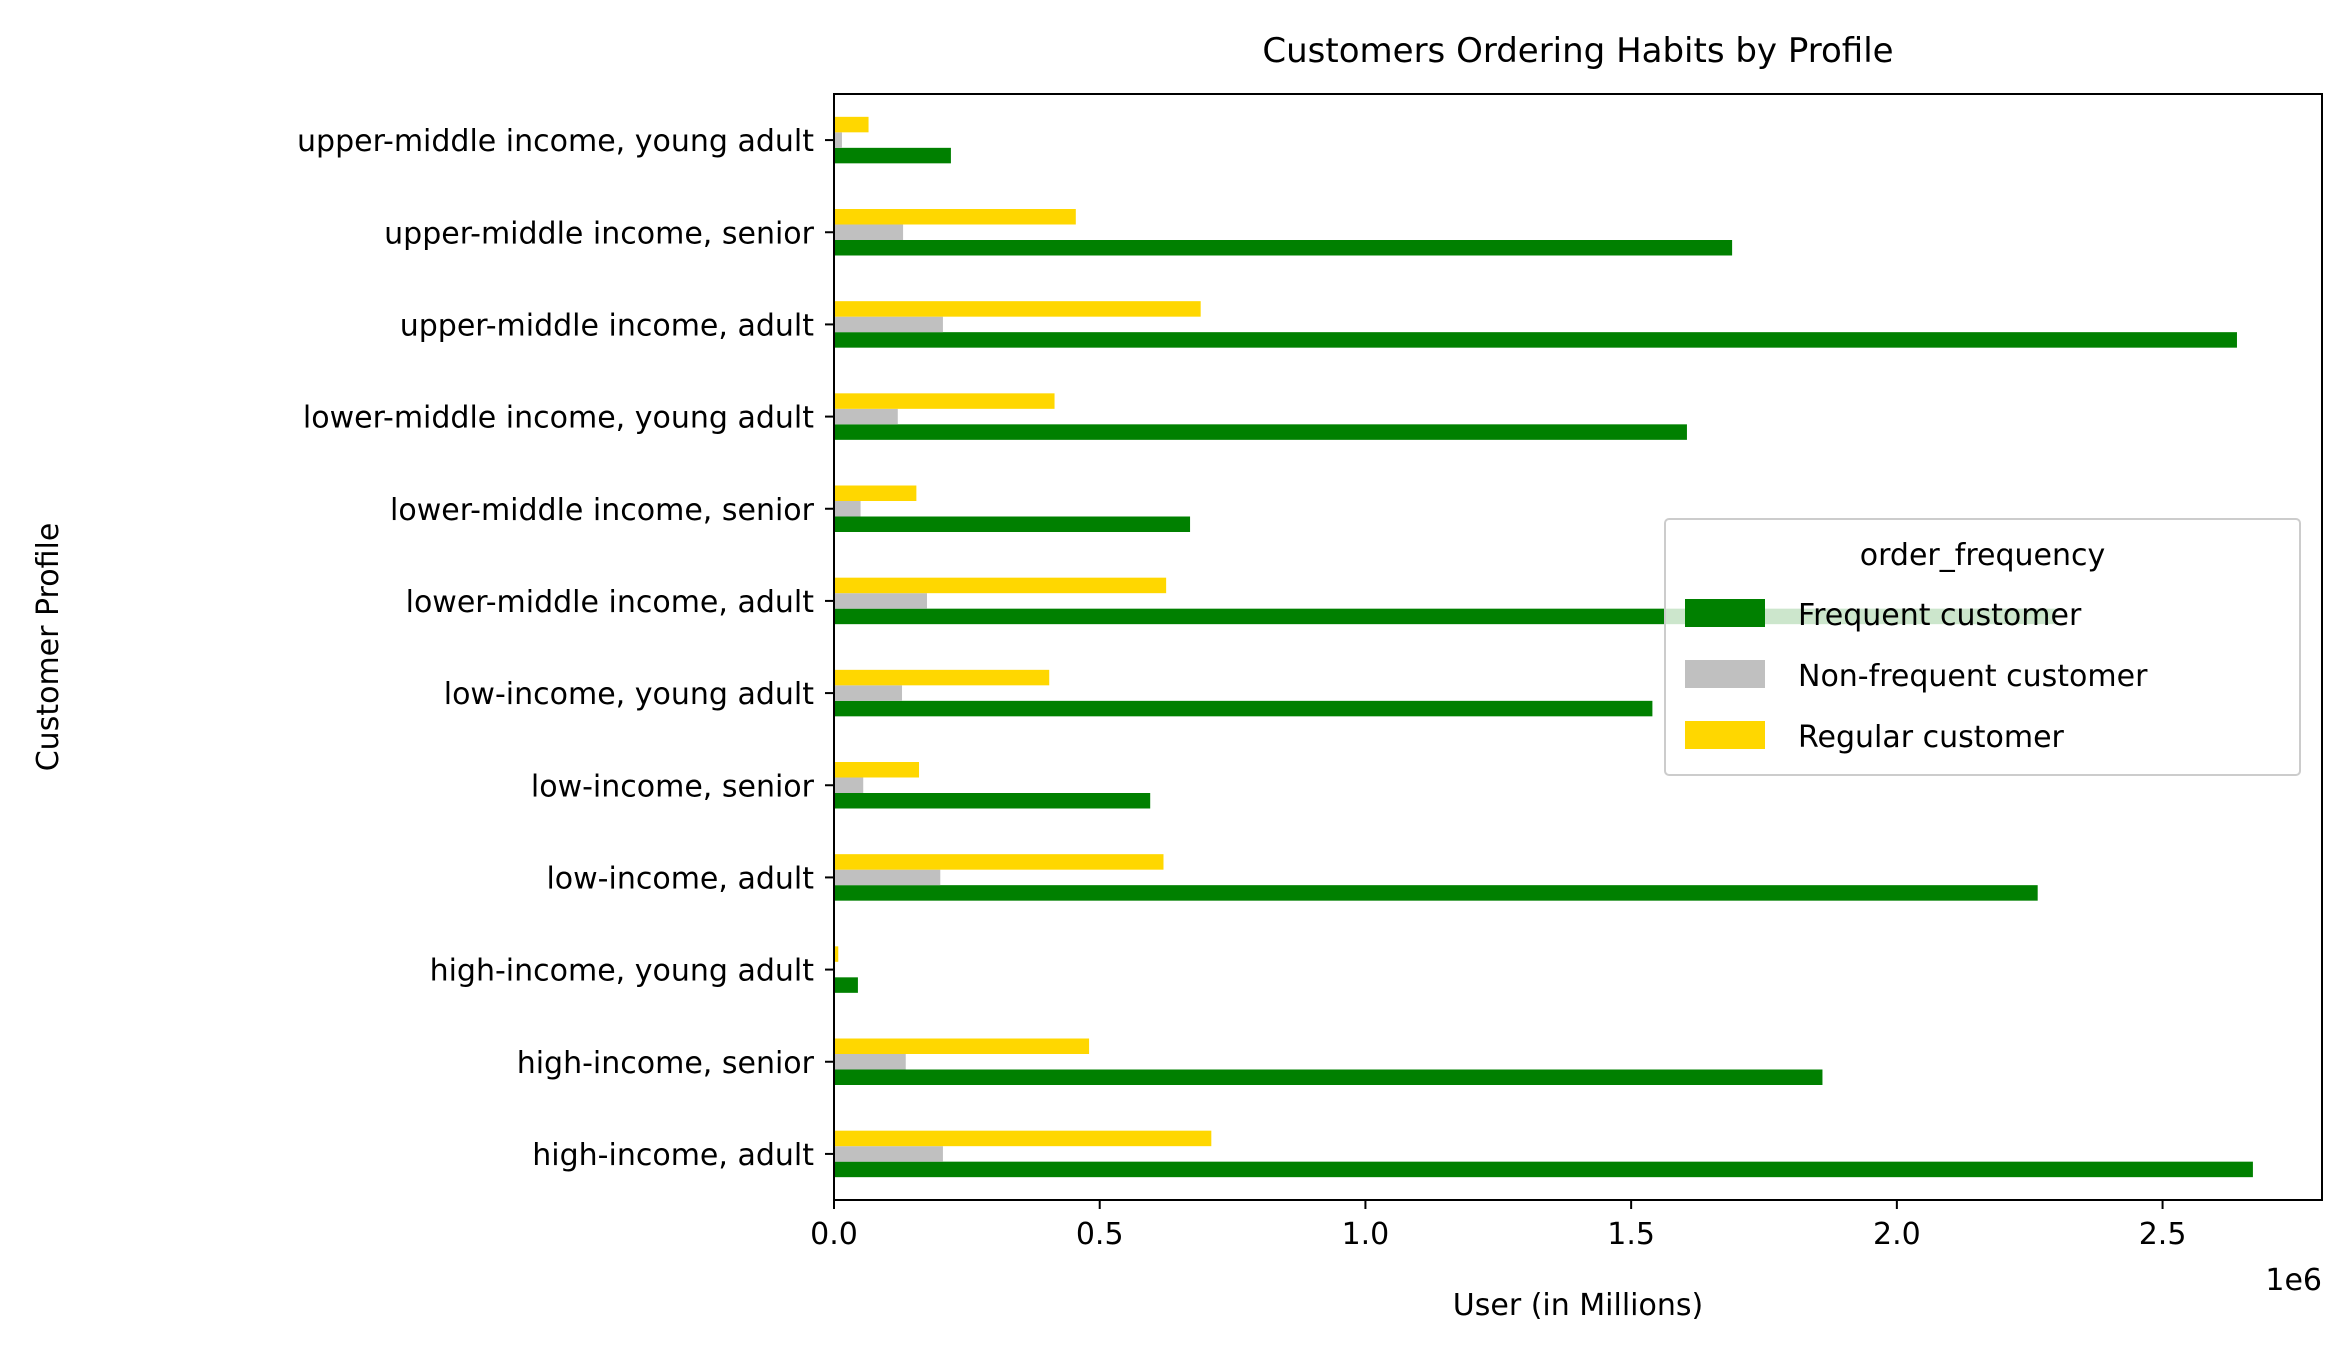  I want to click on y-tick-label: lower-middle income, senior, so click(602, 510).